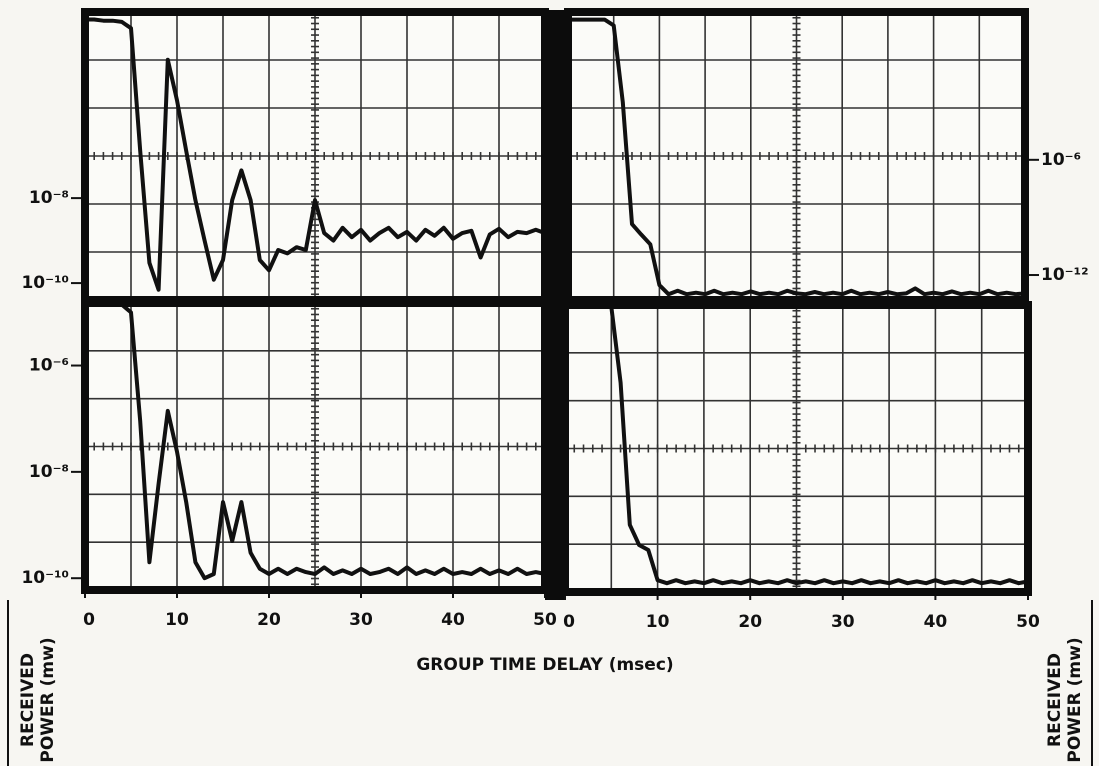  What do you see at coordinates (544, 665) in the screenshot?
I see `x-axis-label: GROUP TIME DELAY (msec)` at bounding box center [544, 665].